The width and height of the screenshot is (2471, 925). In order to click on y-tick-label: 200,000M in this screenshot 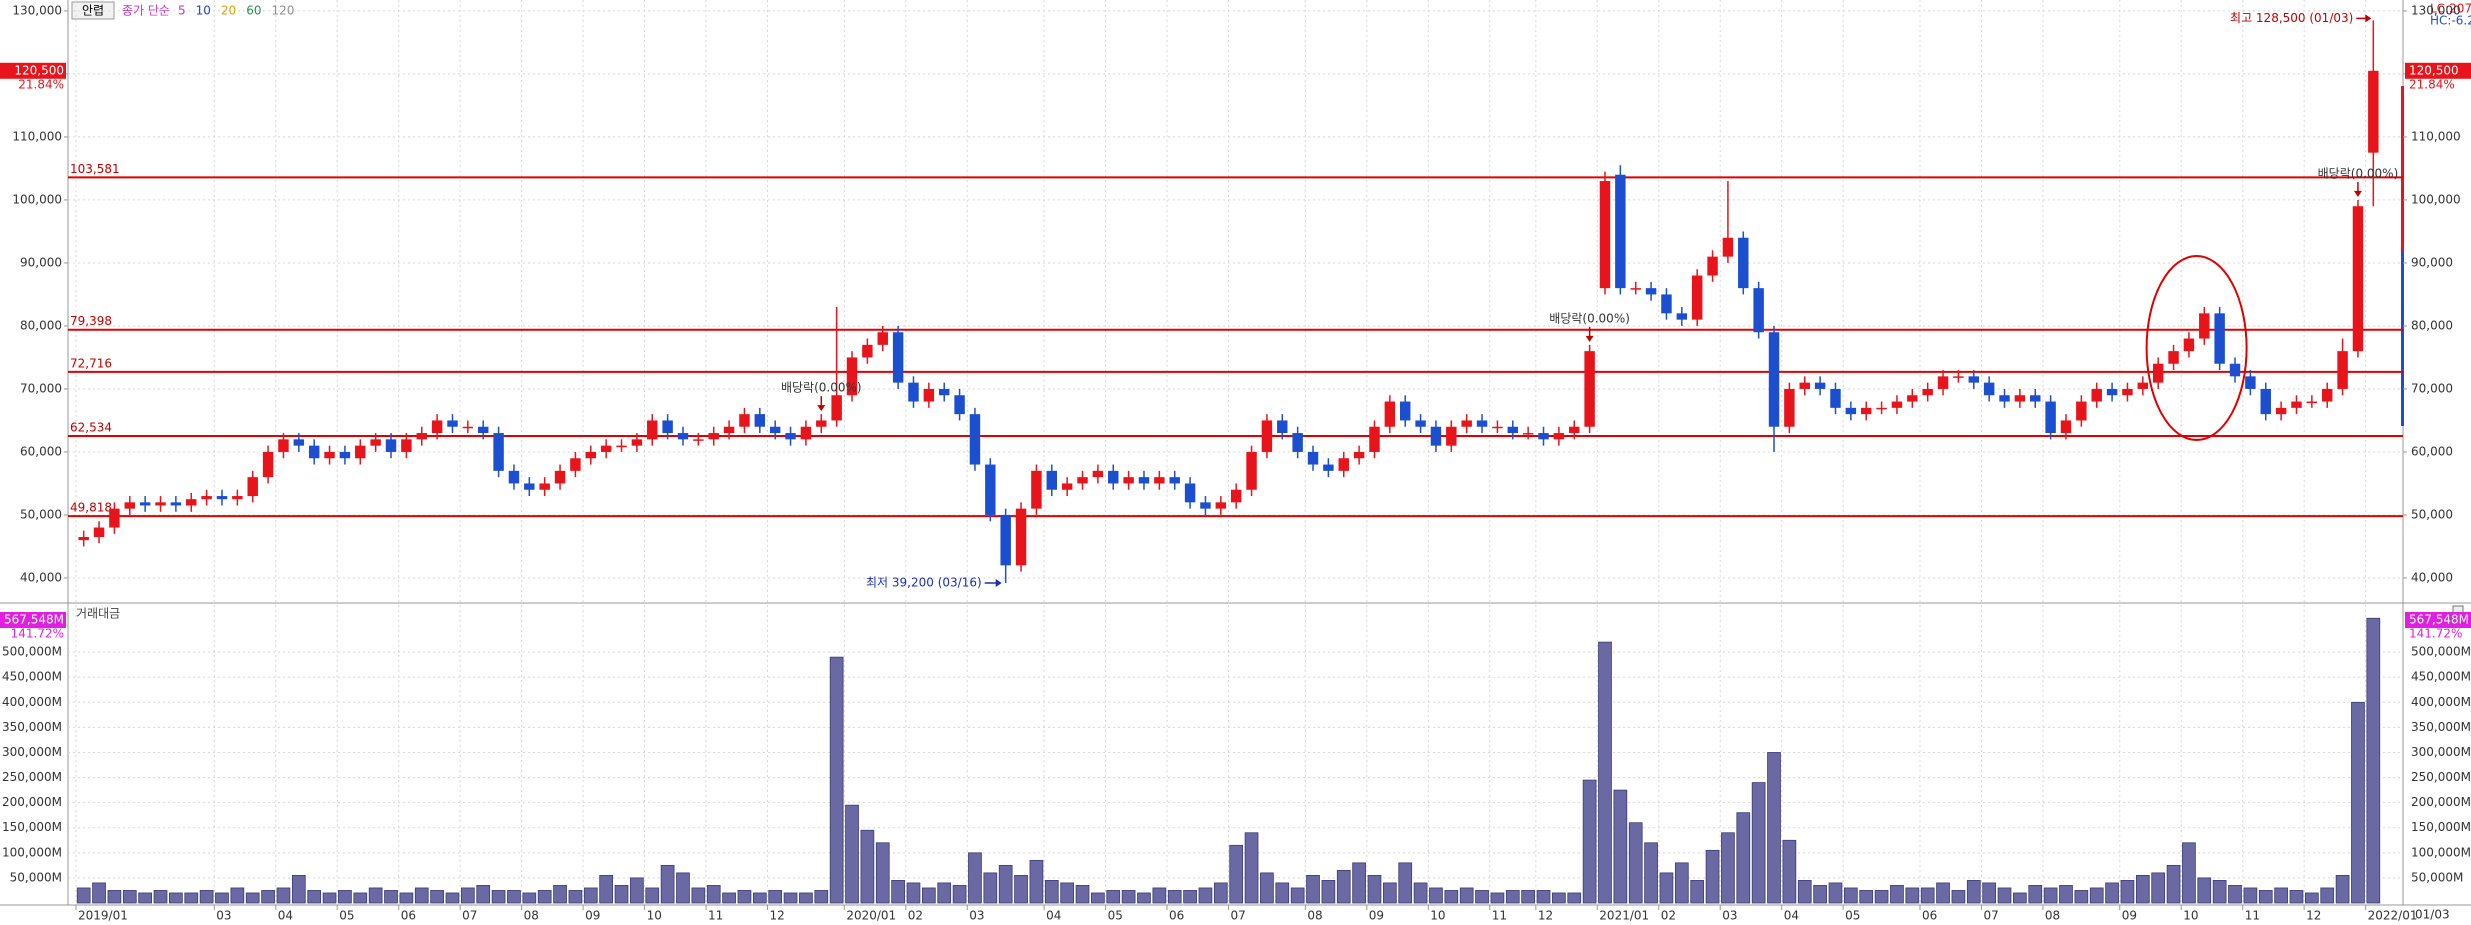, I will do `click(32, 802)`.